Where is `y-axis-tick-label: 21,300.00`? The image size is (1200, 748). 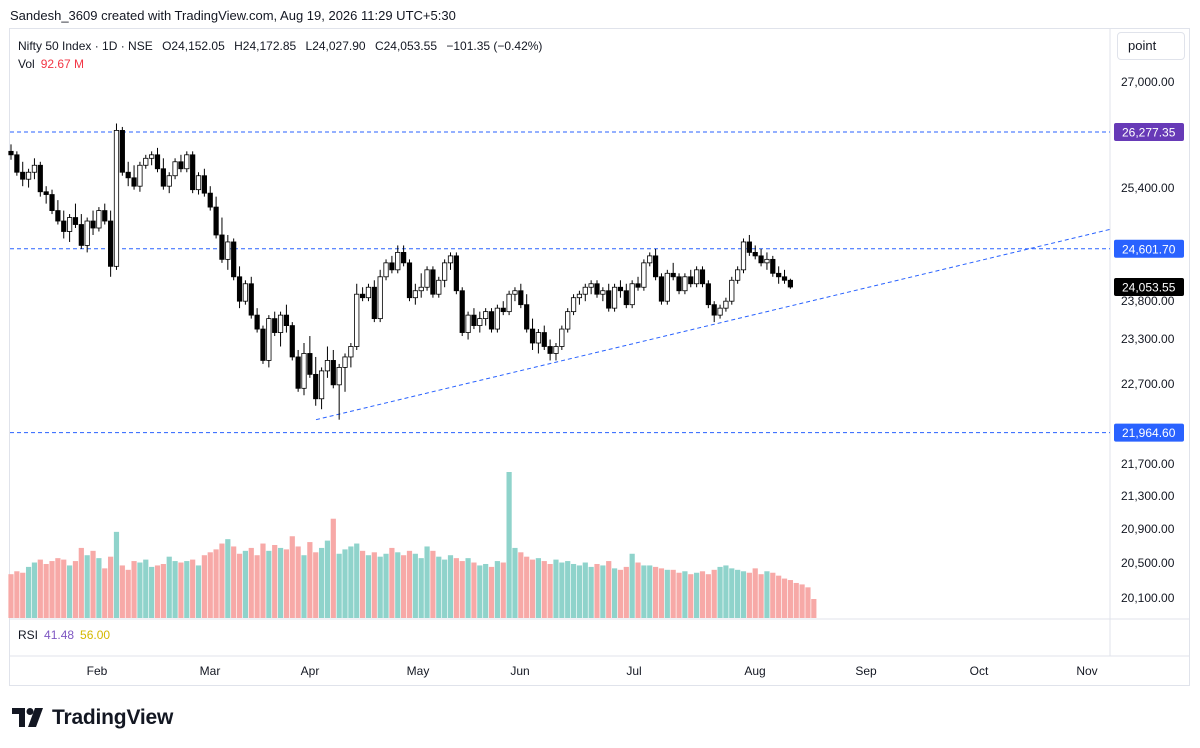 y-axis-tick-label: 21,300.00 is located at coordinates (1148, 496).